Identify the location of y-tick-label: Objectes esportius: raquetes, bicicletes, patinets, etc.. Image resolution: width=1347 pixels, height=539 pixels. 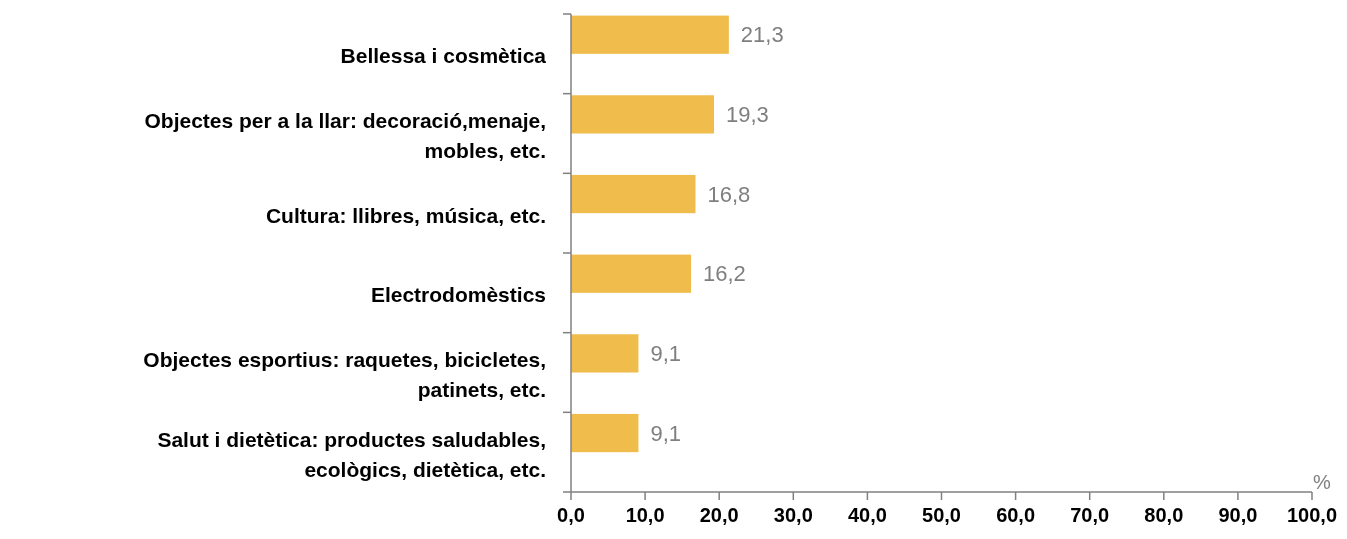
(344, 374).